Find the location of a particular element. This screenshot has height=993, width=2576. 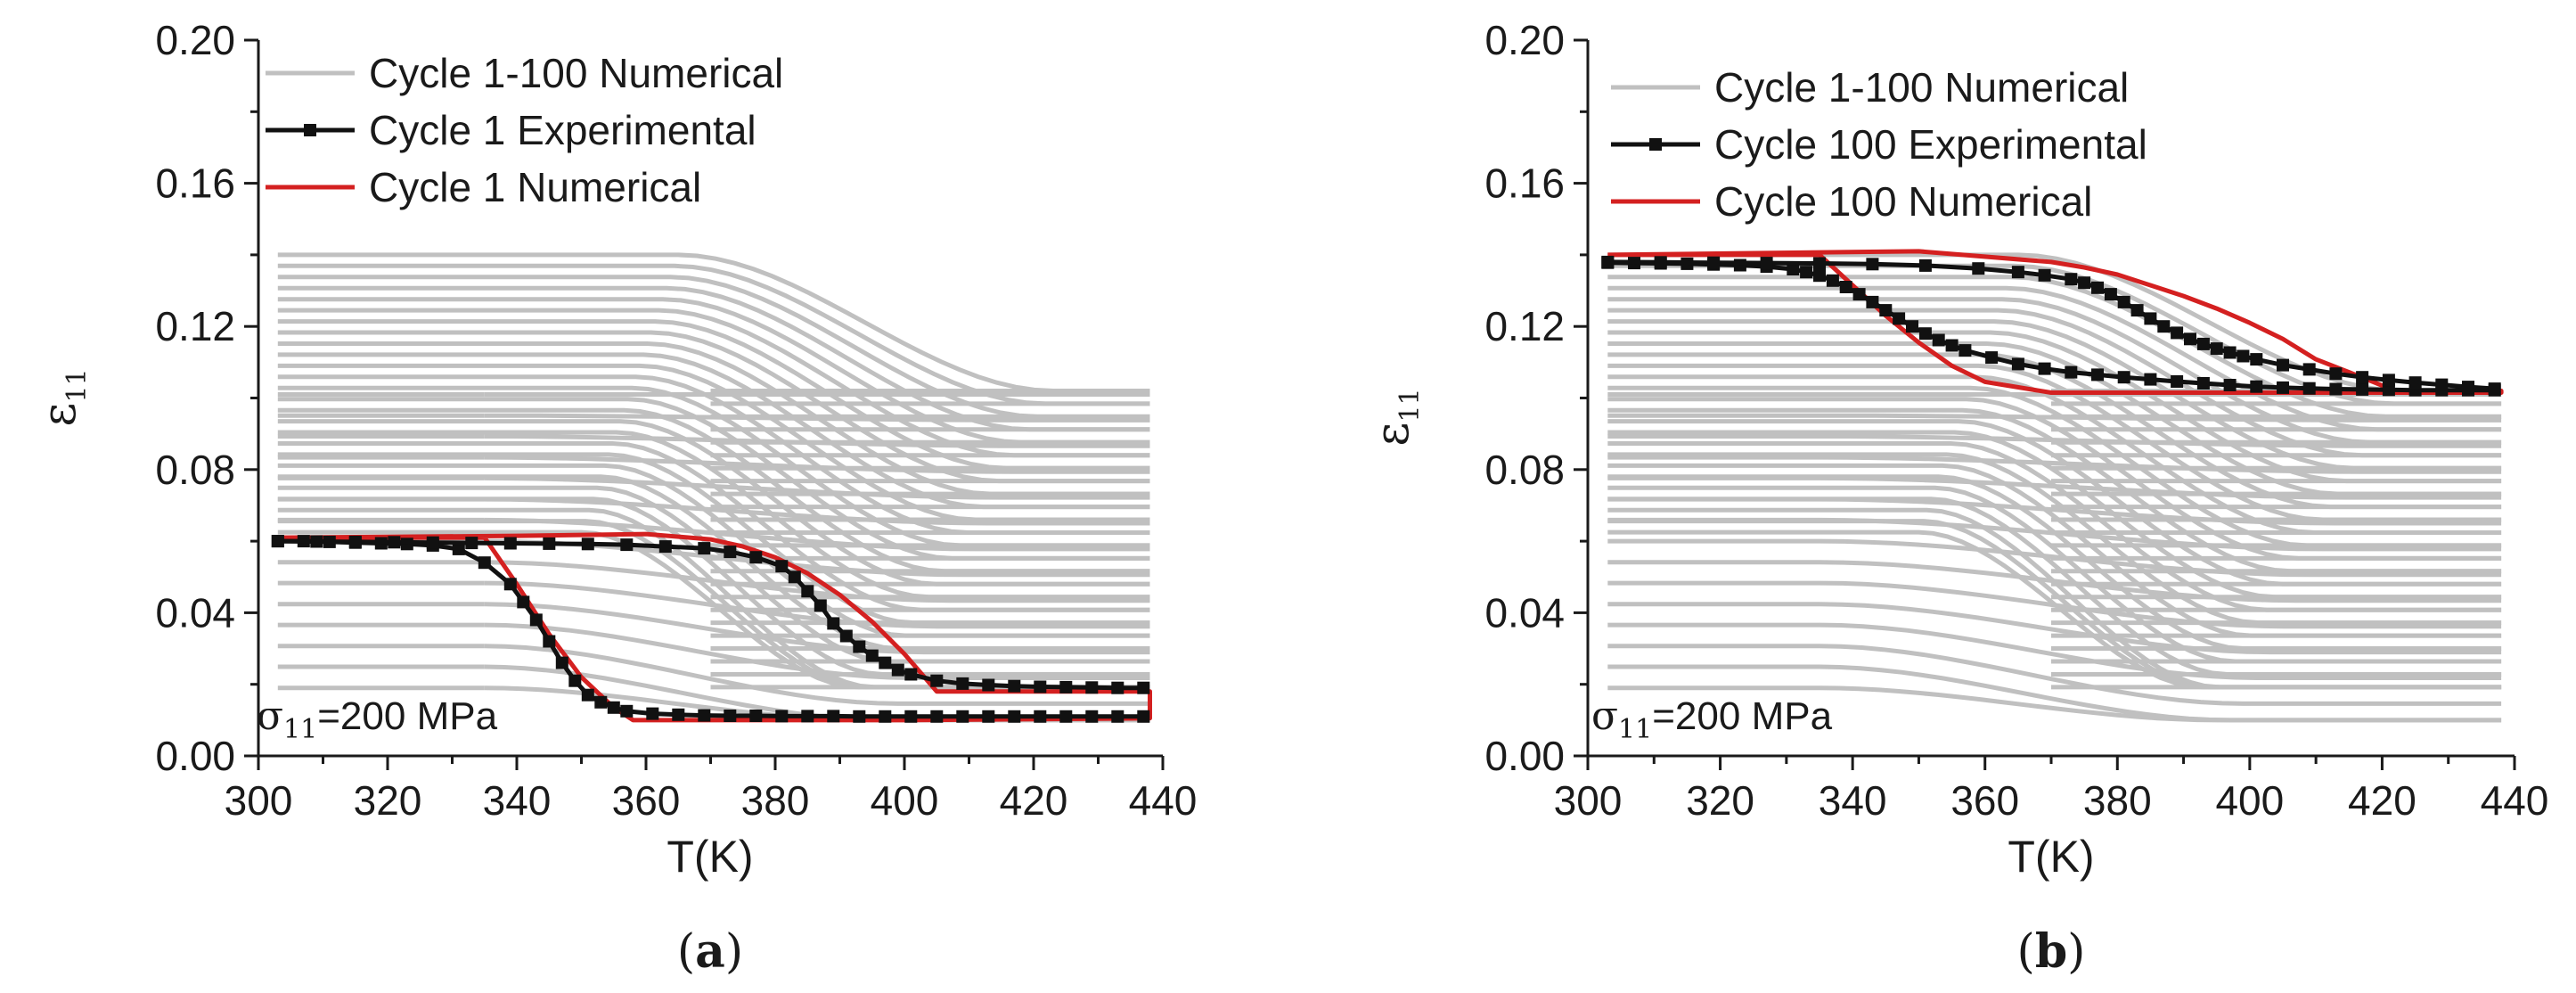

legend-label: Cycle 100 Numerical is located at coordinates (1903, 201).